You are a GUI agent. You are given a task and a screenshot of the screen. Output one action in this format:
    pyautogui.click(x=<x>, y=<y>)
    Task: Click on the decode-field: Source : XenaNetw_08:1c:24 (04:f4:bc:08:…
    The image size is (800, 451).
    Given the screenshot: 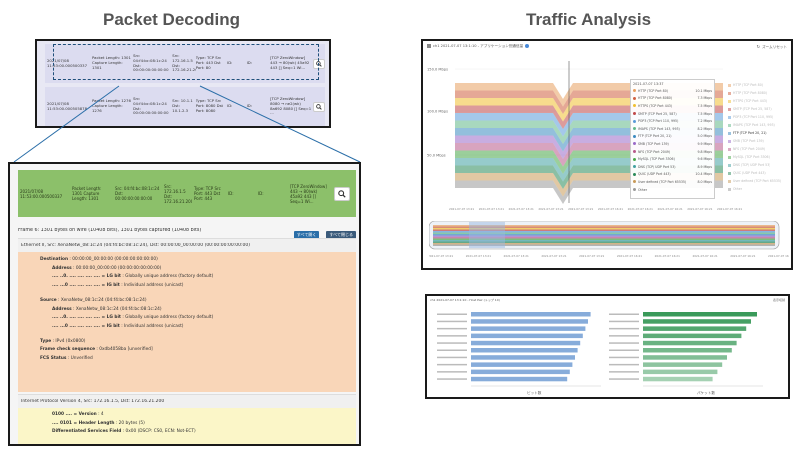 What is the action you would take?
    pyautogui.click(x=187, y=301)
    